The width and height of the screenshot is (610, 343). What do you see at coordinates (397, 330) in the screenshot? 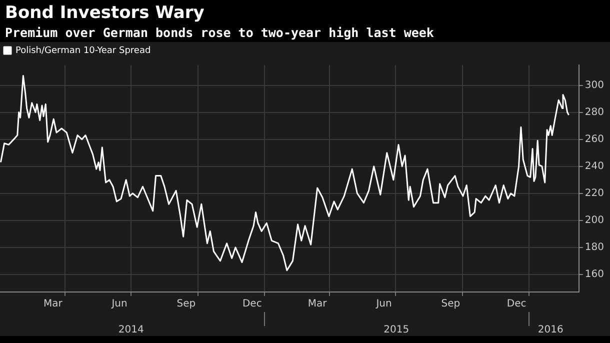
I see `x2-tick-label: 2015` at bounding box center [397, 330].